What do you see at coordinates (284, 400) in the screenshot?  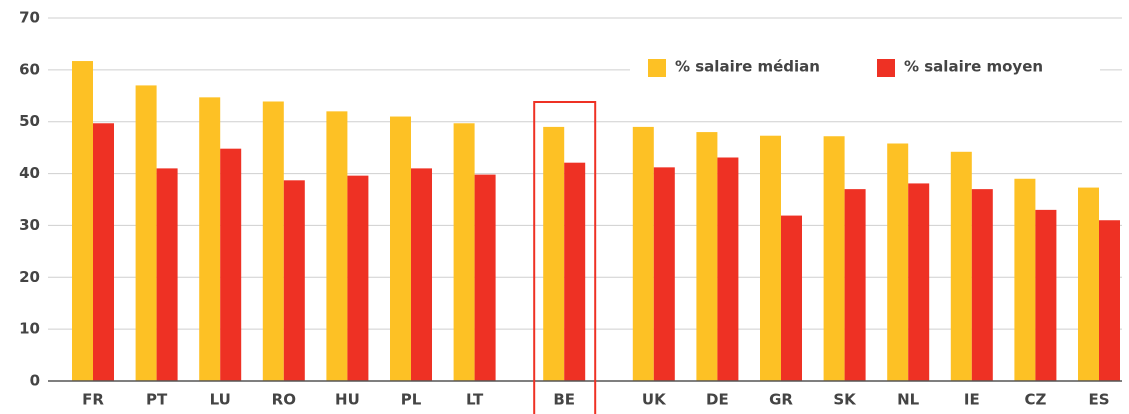 I see `x-tick-label: RO` at bounding box center [284, 400].